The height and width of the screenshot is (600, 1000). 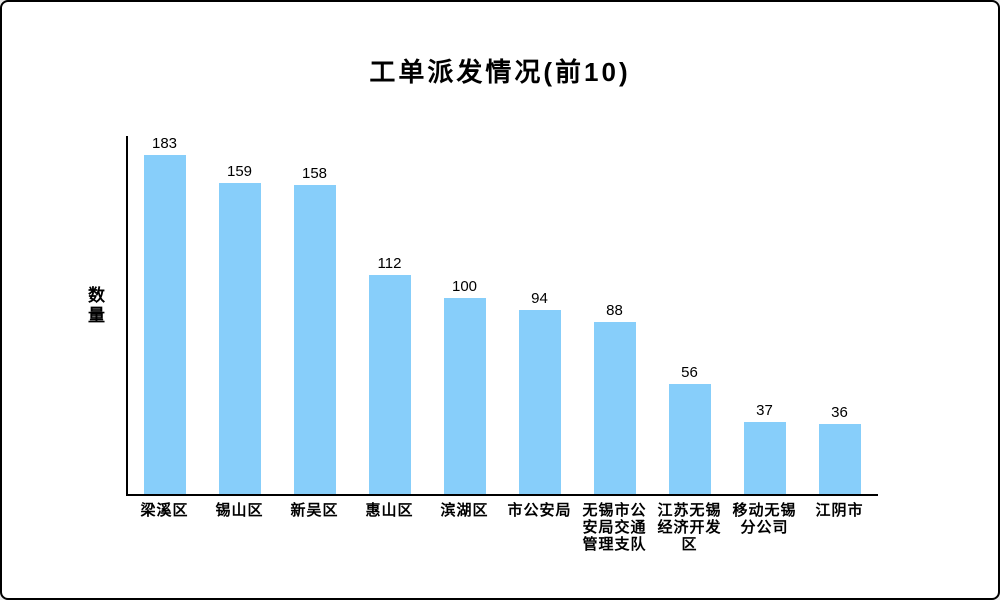 I want to click on bar-value-label: 112, so click(x=389, y=263).